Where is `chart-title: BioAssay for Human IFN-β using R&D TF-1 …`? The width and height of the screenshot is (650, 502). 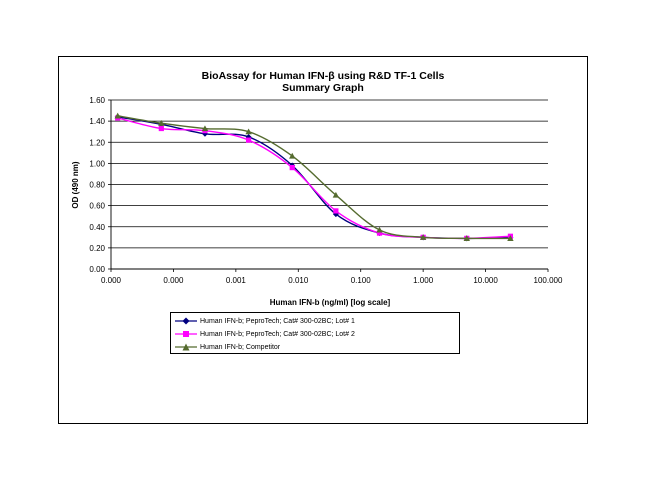 chart-title: BioAssay for Human IFN-β using R&D TF-1 … is located at coordinates (323, 76).